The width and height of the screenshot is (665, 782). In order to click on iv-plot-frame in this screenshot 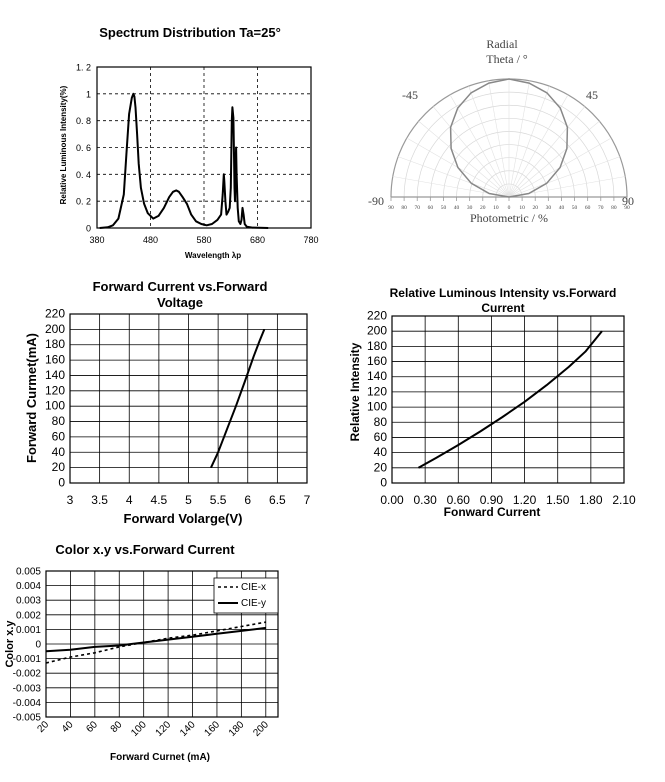, I will do `click(188, 398)`.